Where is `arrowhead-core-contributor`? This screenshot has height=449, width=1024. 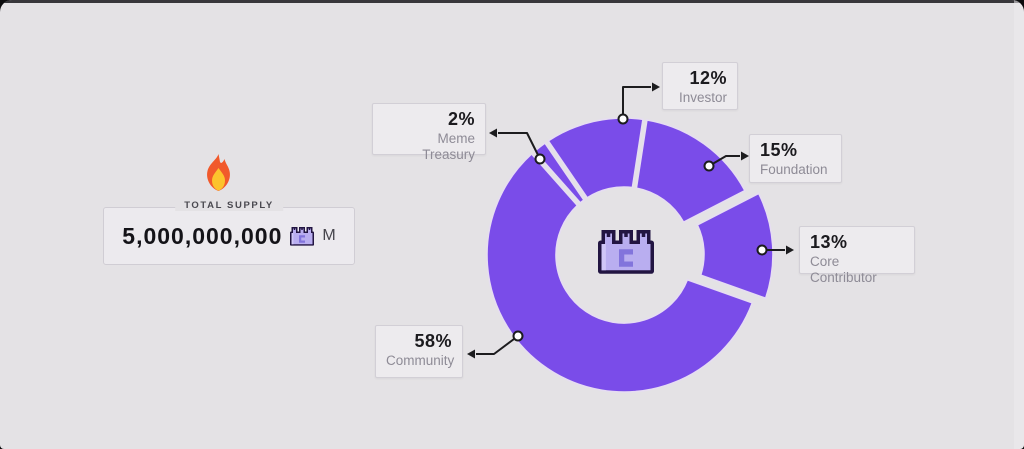
arrowhead-core-contributor is located at coordinates (790, 250).